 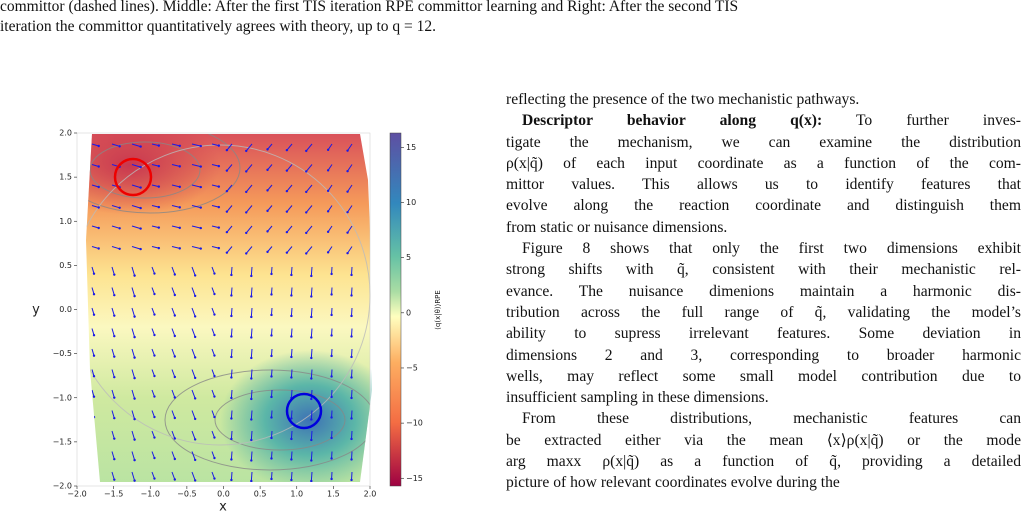 I want to click on text-line: from static or nuisance dimensions., so click(x=617, y=227).